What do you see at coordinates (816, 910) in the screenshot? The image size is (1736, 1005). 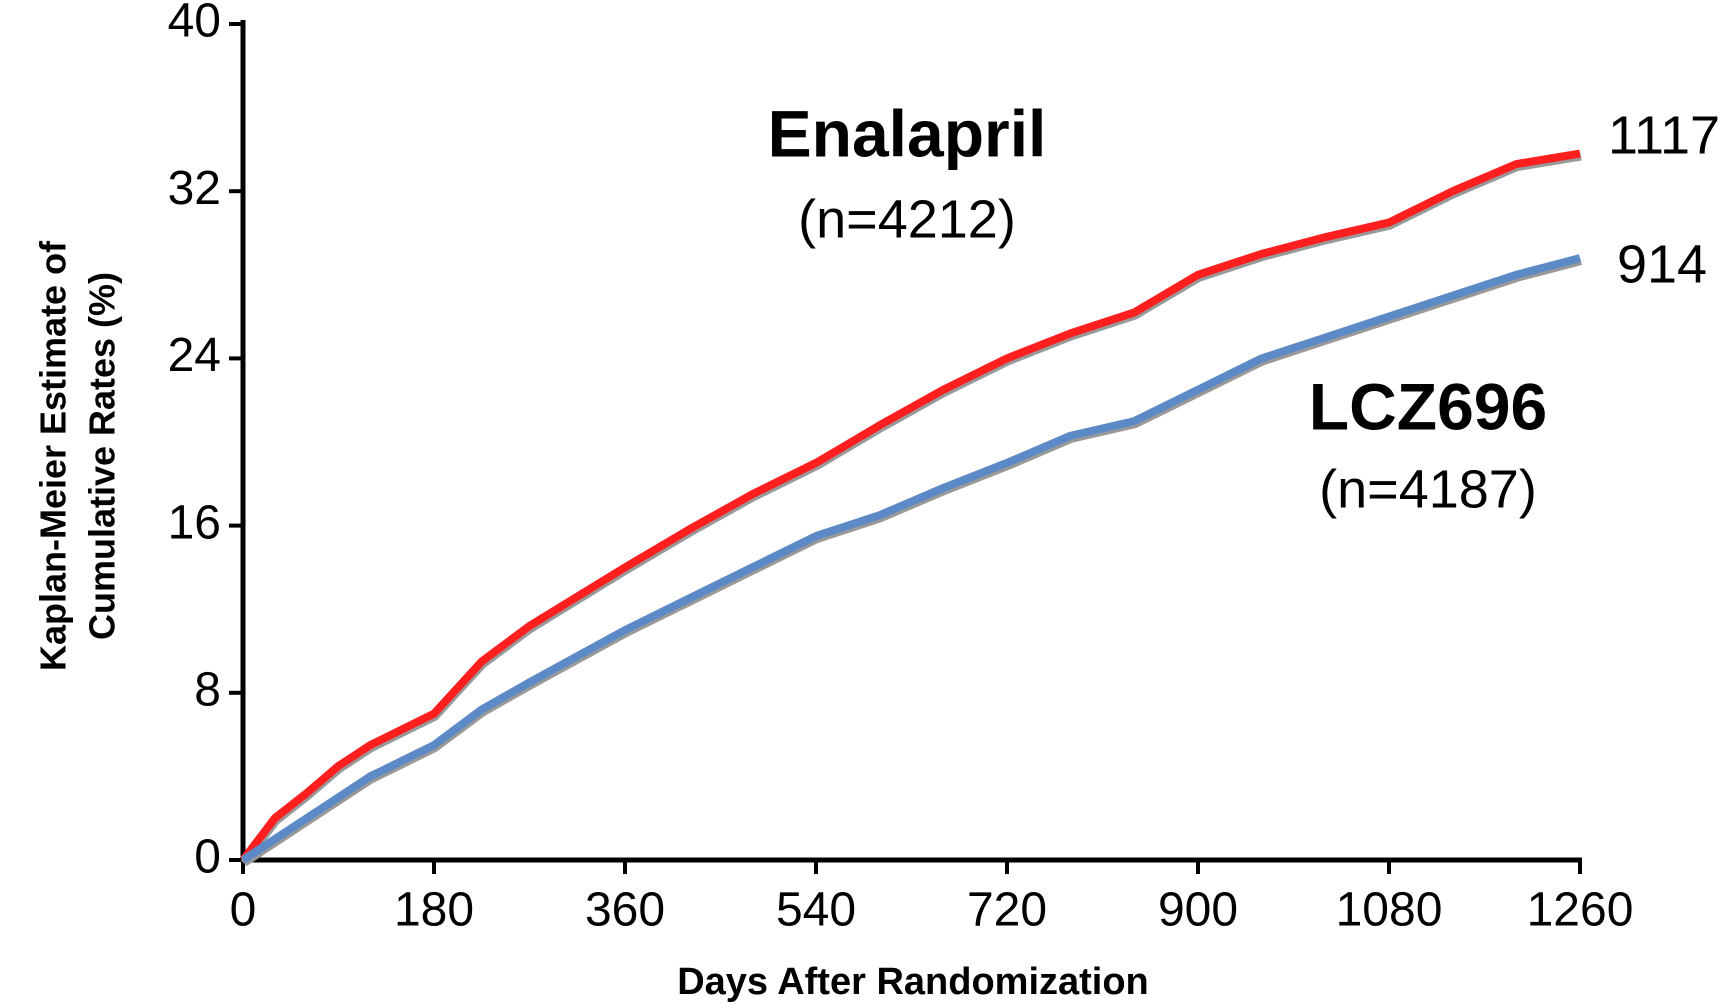 I see `x-tick-label: 540` at bounding box center [816, 910].